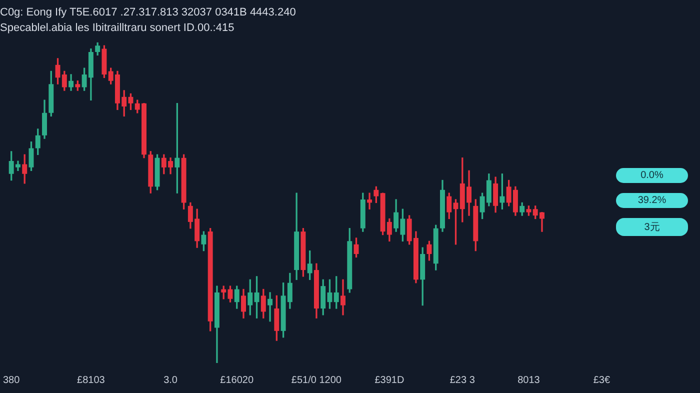 The image size is (700, 393). Describe the element at coordinates (237, 380) in the screenshot. I see `x-tick-label: £16020` at that location.